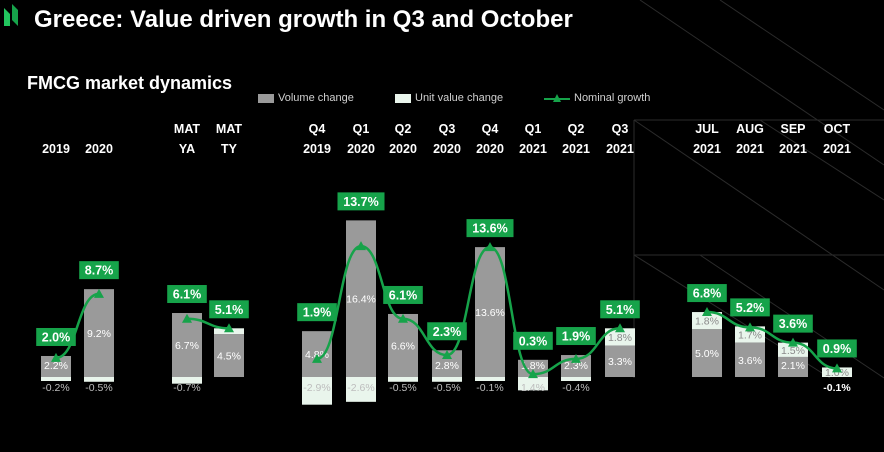  I want to click on nominal-value-badge: 6.1%, so click(403, 294).